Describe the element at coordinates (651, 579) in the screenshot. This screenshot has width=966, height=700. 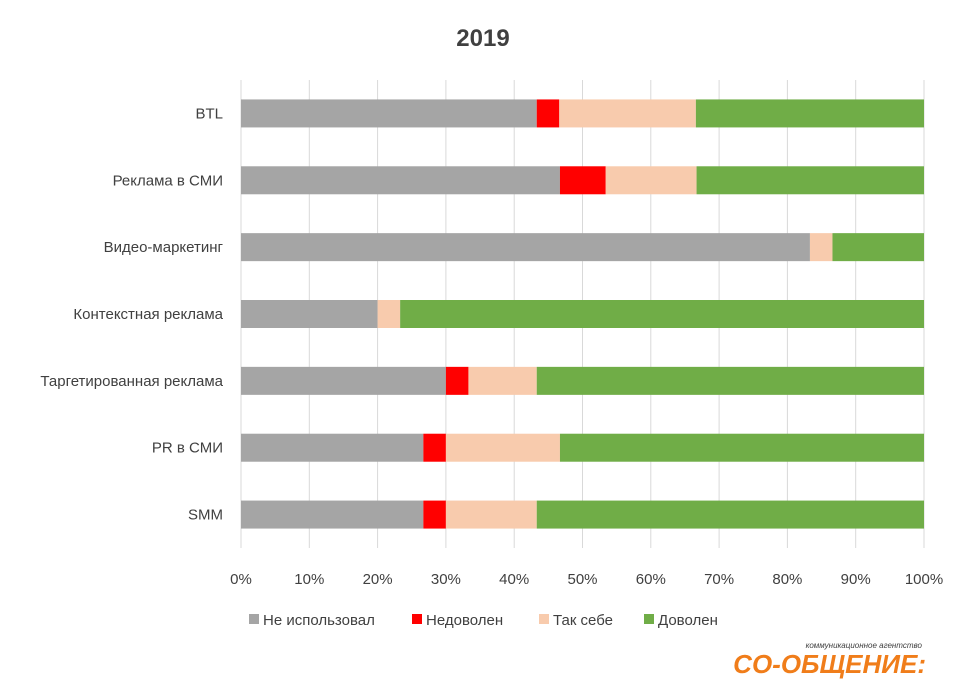
I see `x-tick-label: 60%` at that location.